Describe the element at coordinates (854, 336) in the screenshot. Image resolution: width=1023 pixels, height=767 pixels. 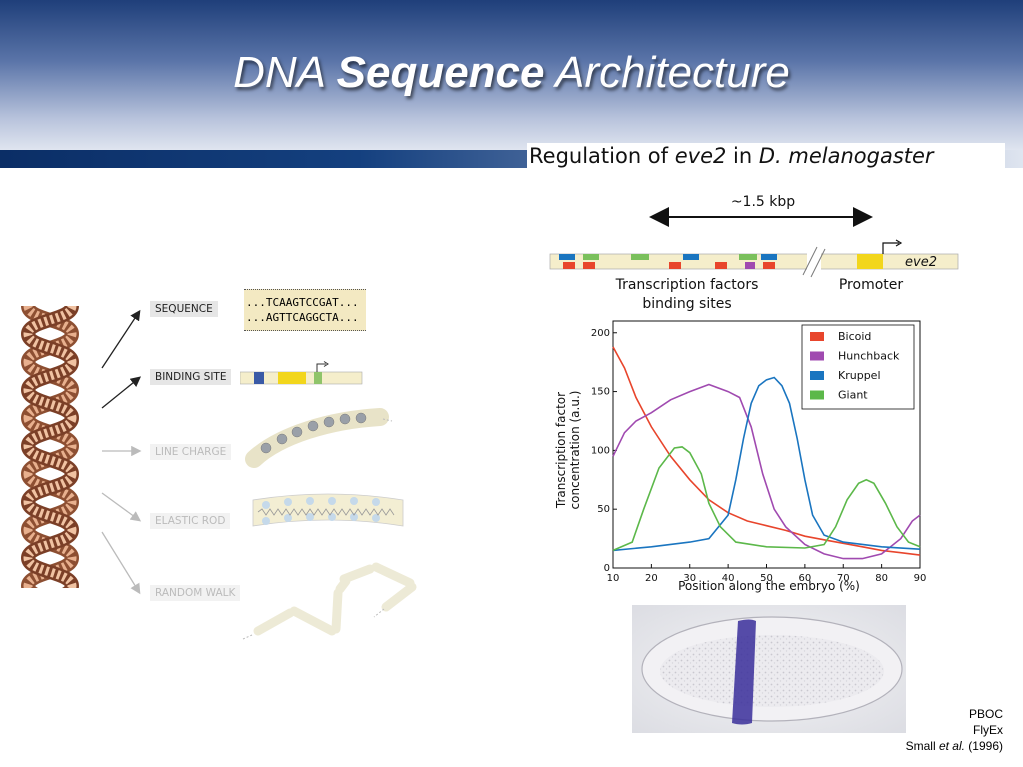
I see `legend-label-bicoid: Bicoid` at that location.